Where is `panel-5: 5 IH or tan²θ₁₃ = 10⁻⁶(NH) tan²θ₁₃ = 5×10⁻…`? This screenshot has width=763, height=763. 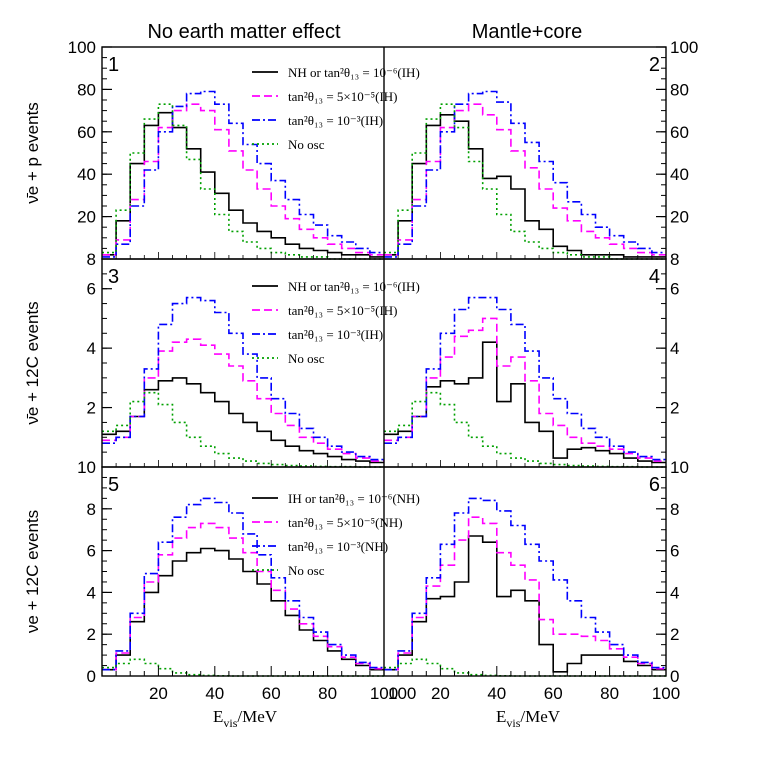
panel-5: 5 IH or tan²θ₁₃ = 10⁻⁶(NH) tan²θ₁₃ = 5×10⁻… is located at coordinates (261, 575).